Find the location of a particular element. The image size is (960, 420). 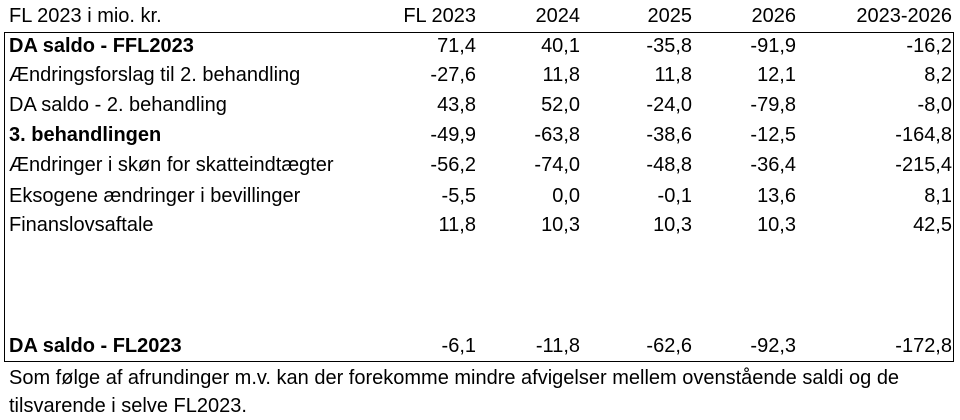

table-cell: -62,6 is located at coordinates (669, 346).